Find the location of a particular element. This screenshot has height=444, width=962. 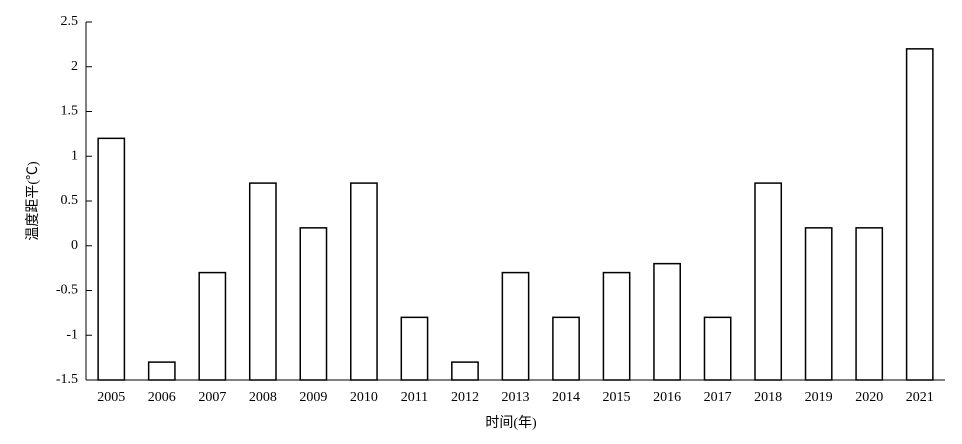

x-axis-label: 时间(年) is located at coordinates (511, 423).